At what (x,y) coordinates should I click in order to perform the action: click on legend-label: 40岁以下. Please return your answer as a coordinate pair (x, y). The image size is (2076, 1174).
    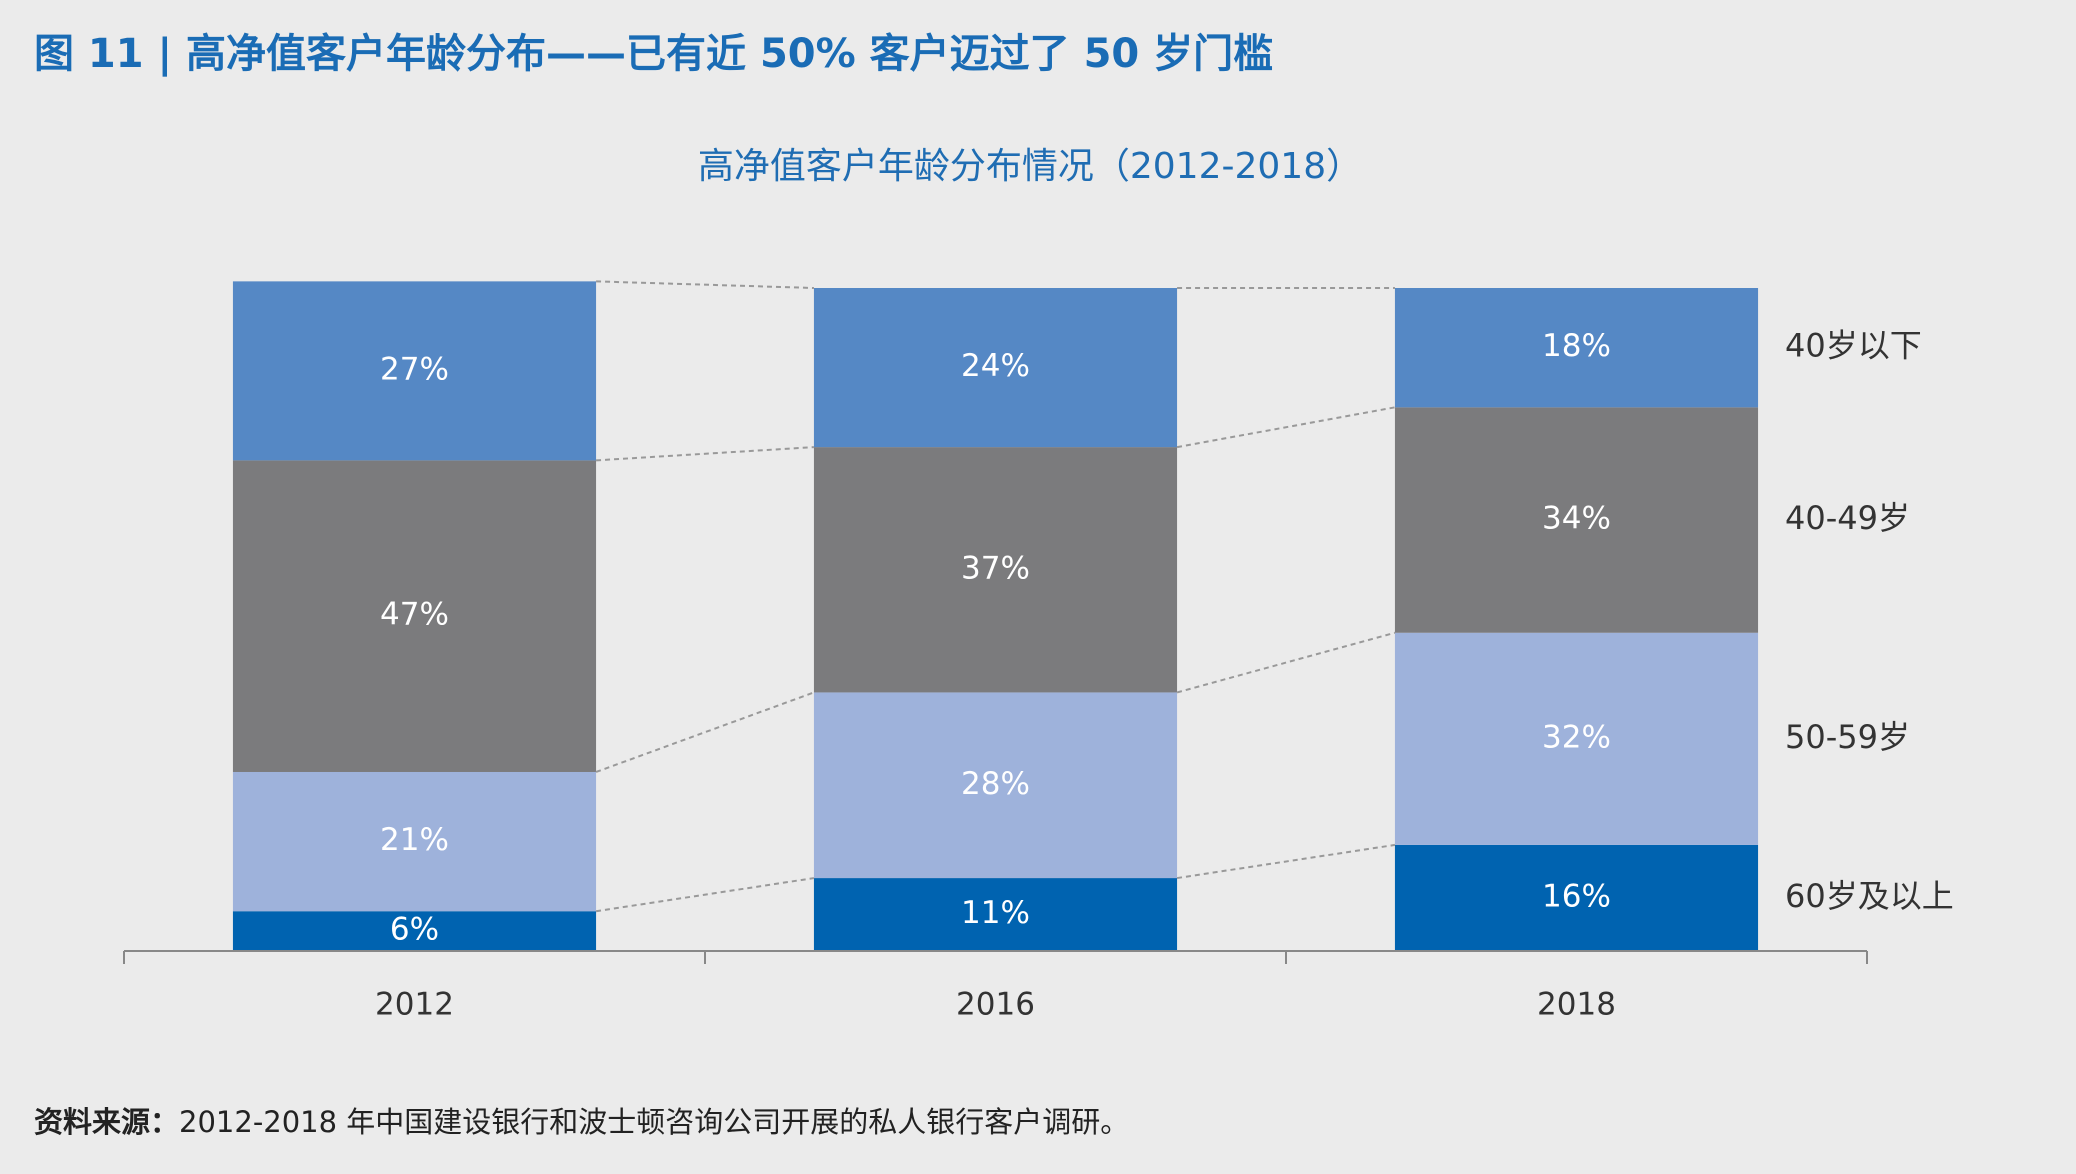
    Looking at the image, I should click on (1853, 346).